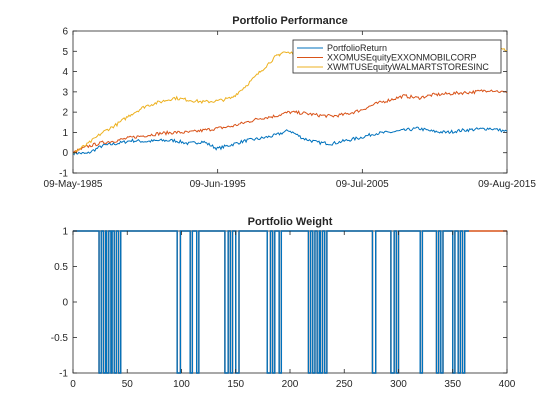 This screenshot has width=560, height=420. What do you see at coordinates (402, 58) in the screenshot?
I see `legend-label-2: XXOMUSEquityEXXONMOBILCORP` at bounding box center [402, 58].